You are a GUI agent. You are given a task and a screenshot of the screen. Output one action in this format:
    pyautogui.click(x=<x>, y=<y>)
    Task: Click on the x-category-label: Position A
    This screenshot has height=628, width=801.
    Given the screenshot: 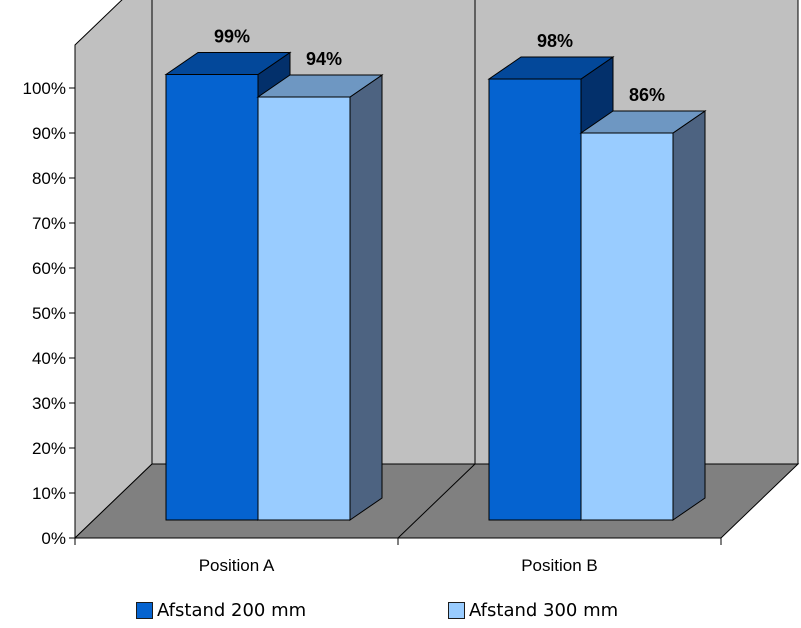 What is the action you would take?
    pyautogui.click(x=237, y=565)
    